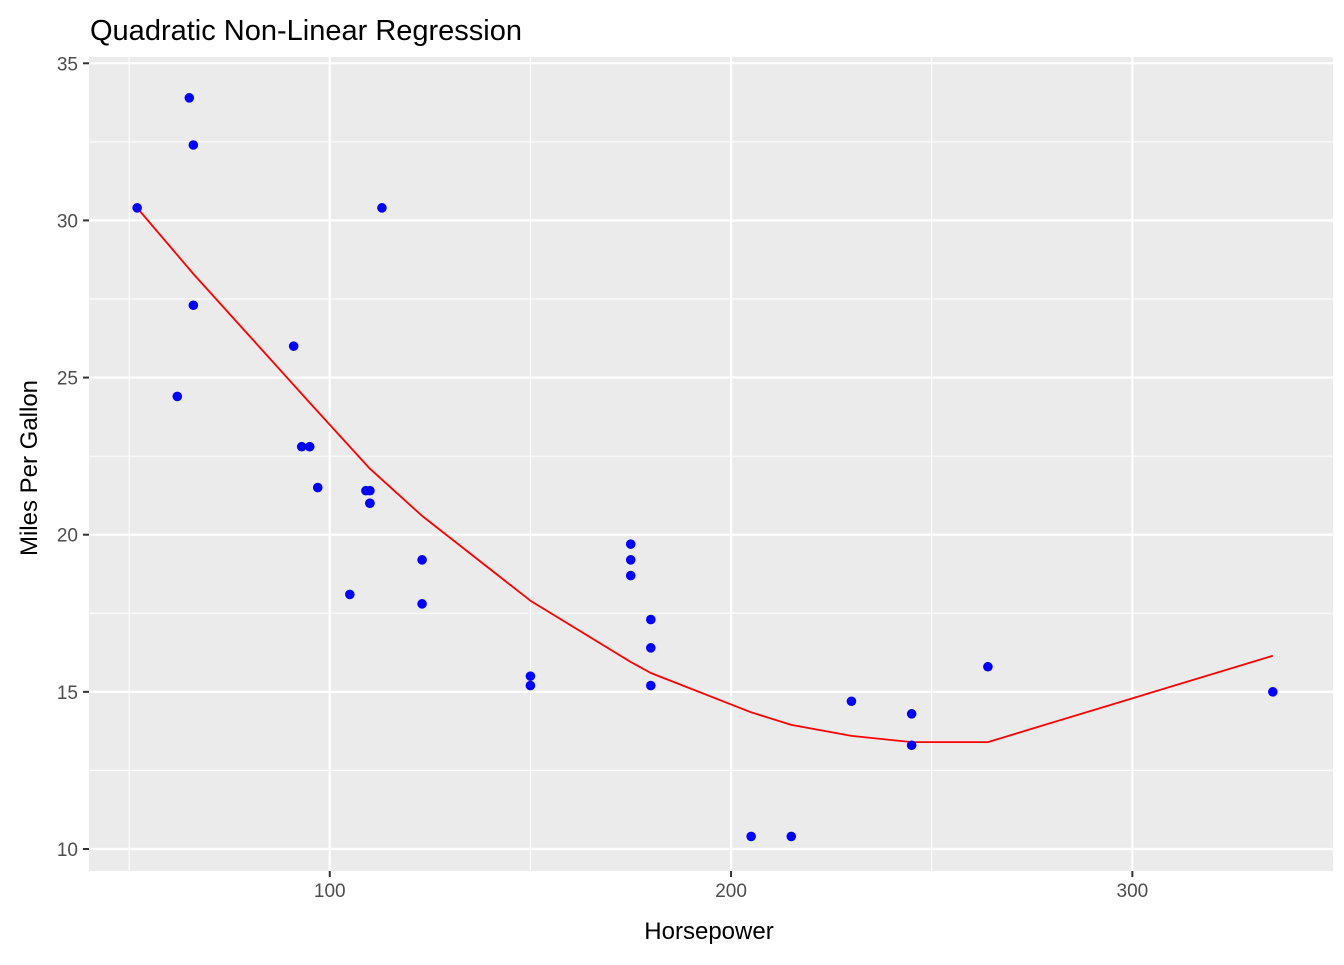 The height and width of the screenshot is (965, 1344). What do you see at coordinates (67, 379) in the screenshot?
I see `y-tick-label: 25` at bounding box center [67, 379].